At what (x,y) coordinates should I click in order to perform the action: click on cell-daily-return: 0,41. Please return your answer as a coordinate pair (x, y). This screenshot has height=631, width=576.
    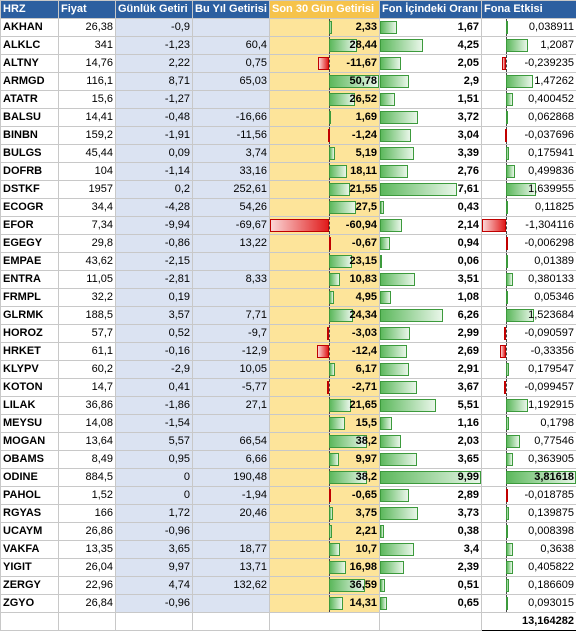
    Looking at the image, I should click on (154, 388).